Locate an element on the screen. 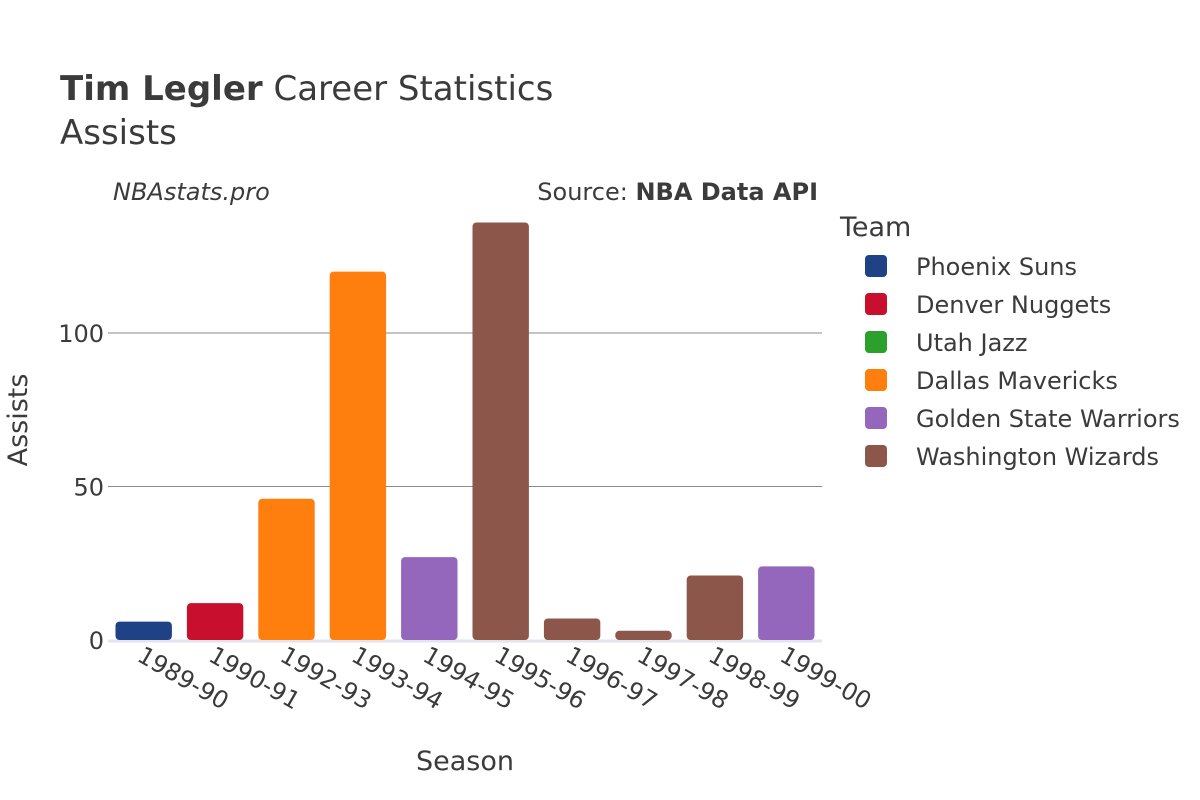 The height and width of the screenshot is (800, 1200). chart-title-rest: Career Statistics is located at coordinates (408, 89).